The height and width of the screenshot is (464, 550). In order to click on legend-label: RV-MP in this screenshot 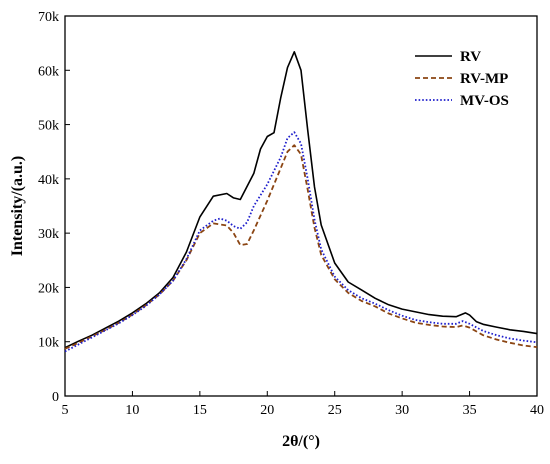, I will do `click(484, 79)`.